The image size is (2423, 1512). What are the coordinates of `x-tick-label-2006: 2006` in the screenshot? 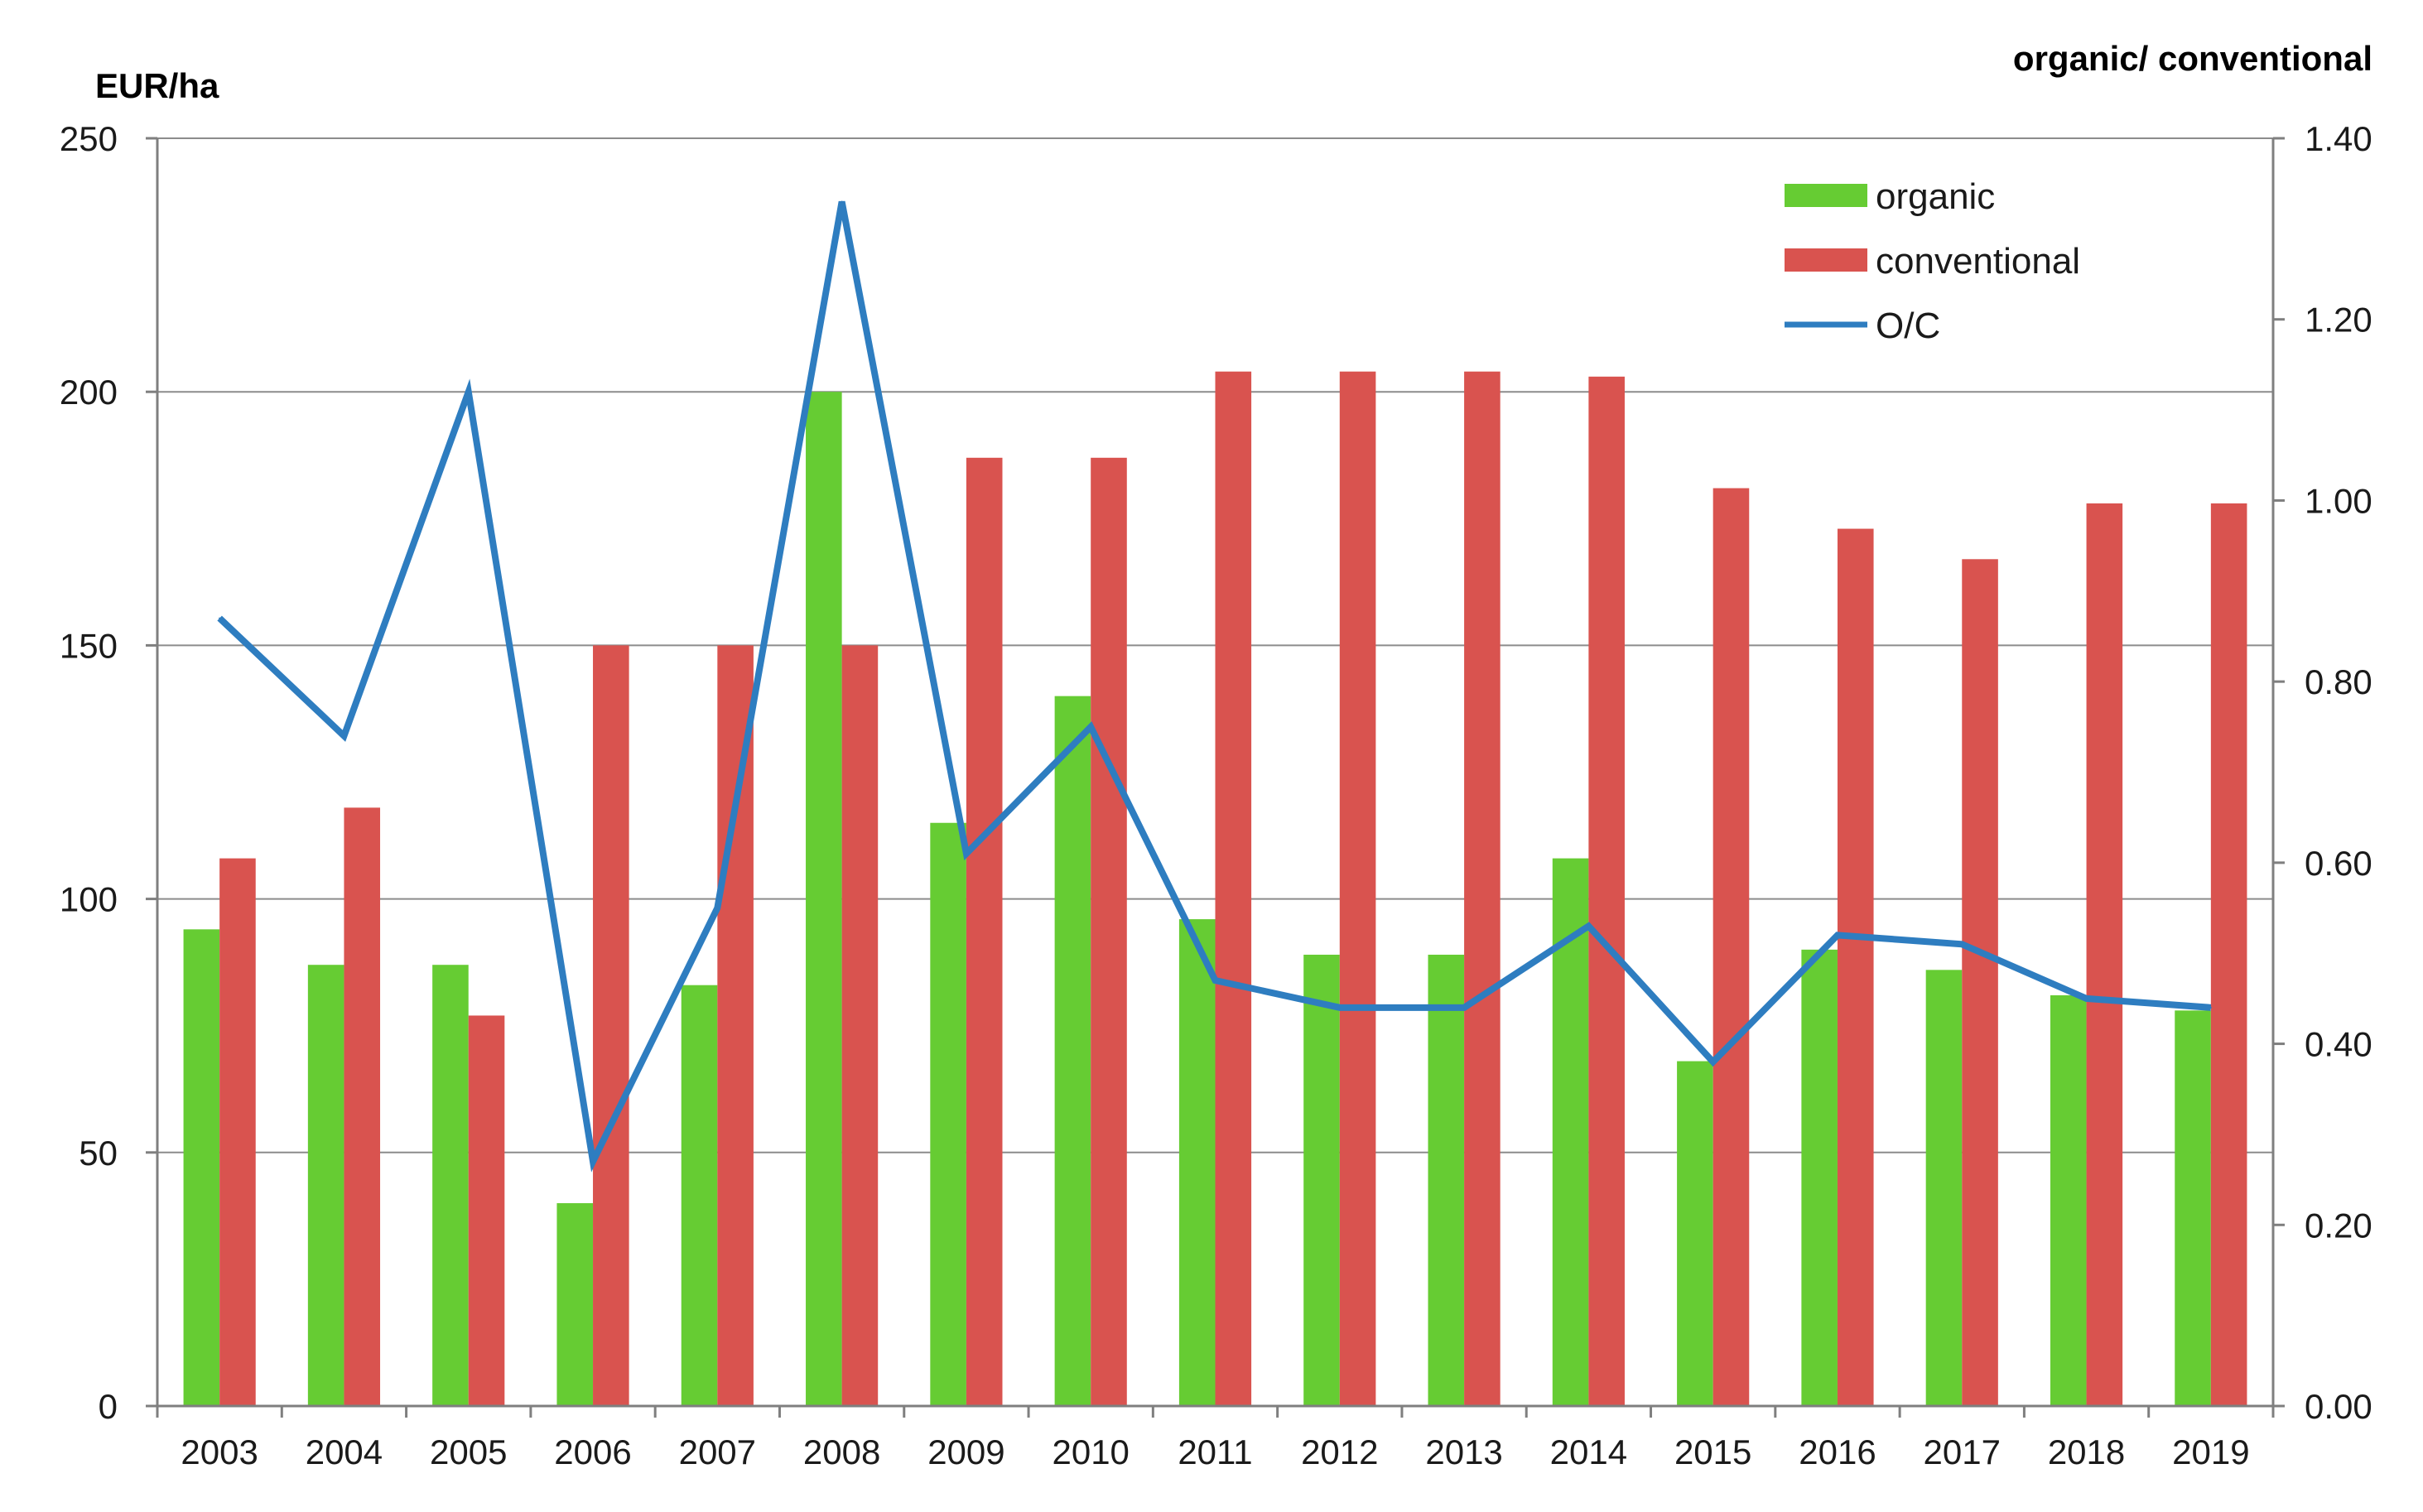 It's located at (592, 1452).